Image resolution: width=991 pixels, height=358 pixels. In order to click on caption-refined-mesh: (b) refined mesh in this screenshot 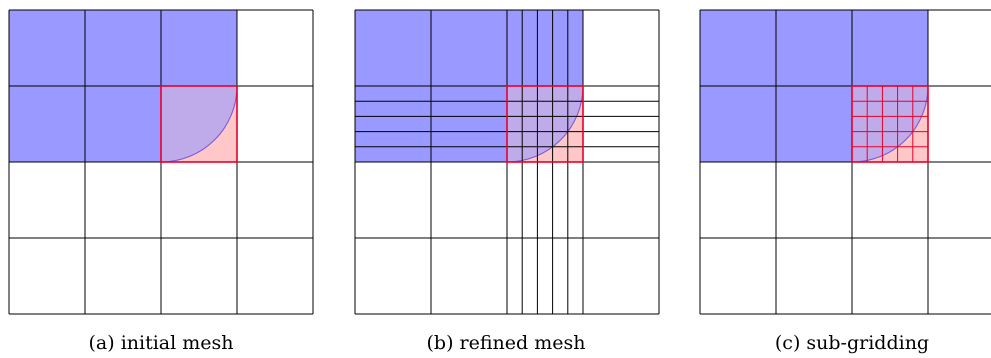, I will do `click(506, 343)`.